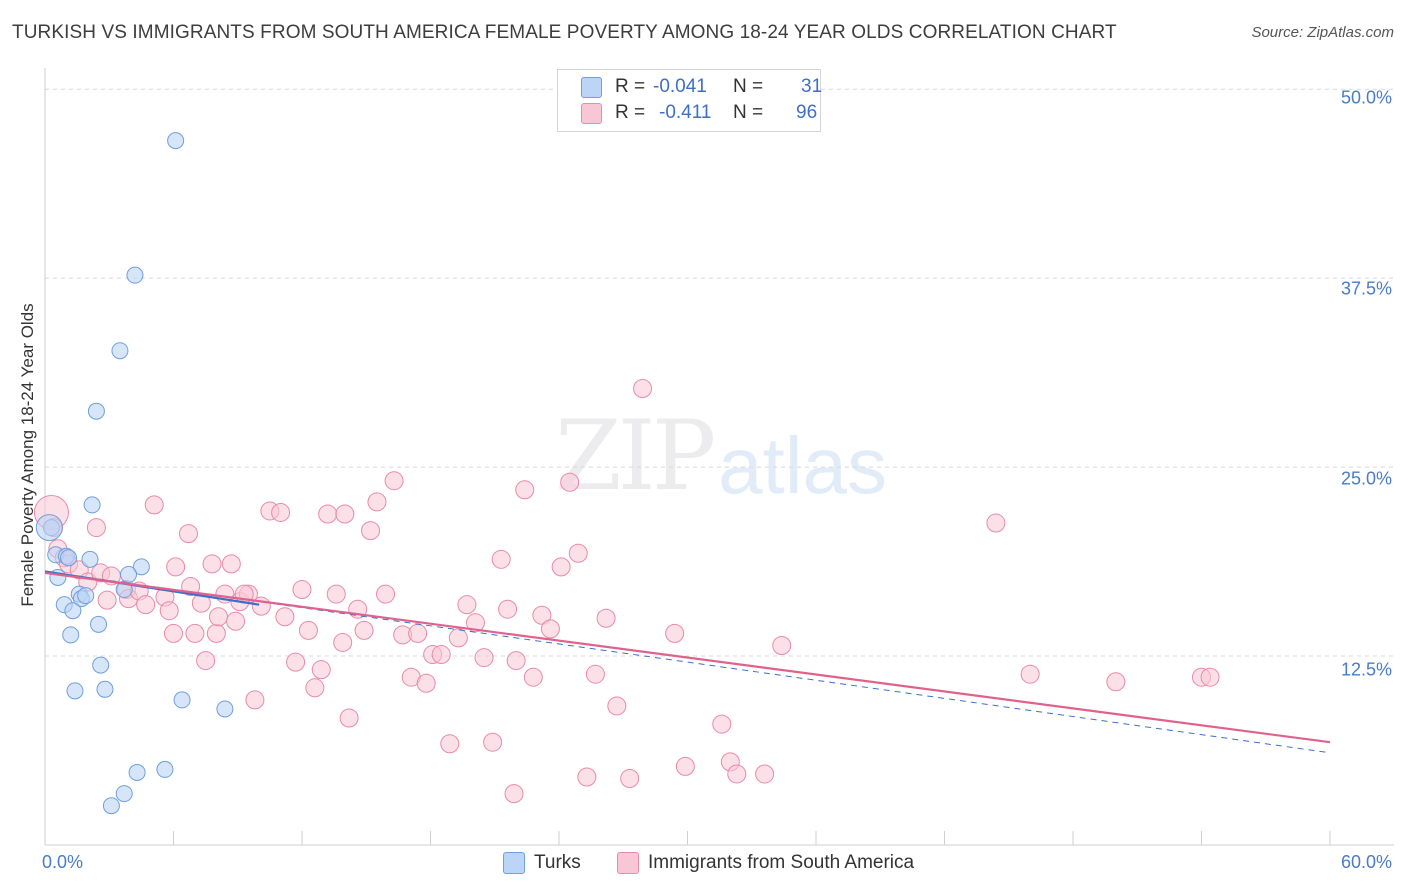 This screenshot has height=892, width=1406. Describe the element at coordinates (134, 473) in the screenshot. I see `turks-points` at that location.